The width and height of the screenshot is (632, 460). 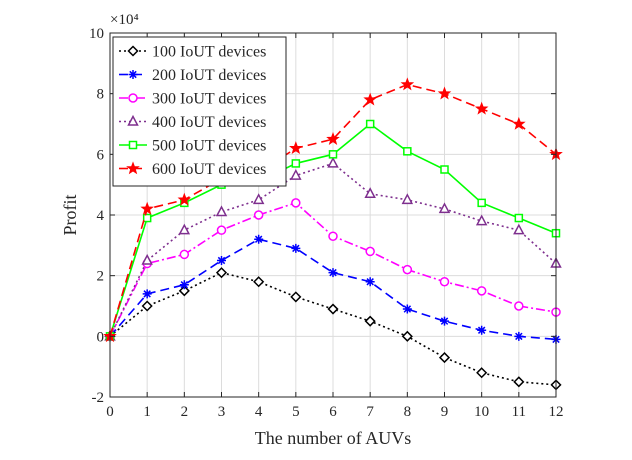 What do you see at coordinates (333, 438) in the screenshot?
I see `x-axis-label: The number of AUVs` at bounding box center [333, 438].